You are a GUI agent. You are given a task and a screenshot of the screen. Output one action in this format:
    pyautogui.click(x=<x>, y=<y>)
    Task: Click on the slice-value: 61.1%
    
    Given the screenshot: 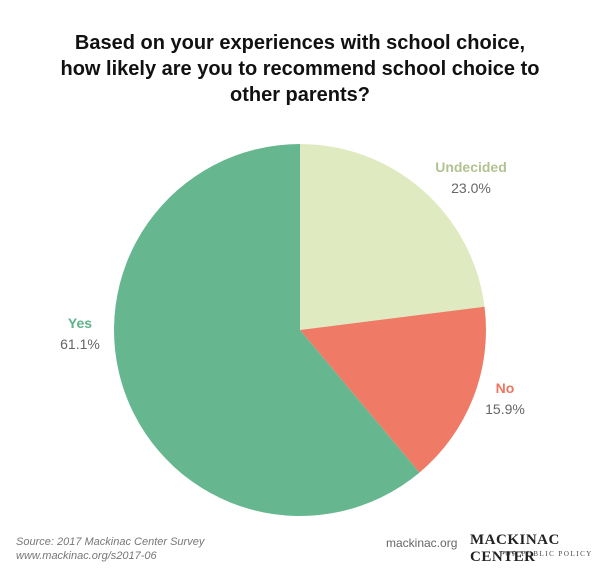 What is the action you would take?
    pyautogui.click(x=80, y=344)
    